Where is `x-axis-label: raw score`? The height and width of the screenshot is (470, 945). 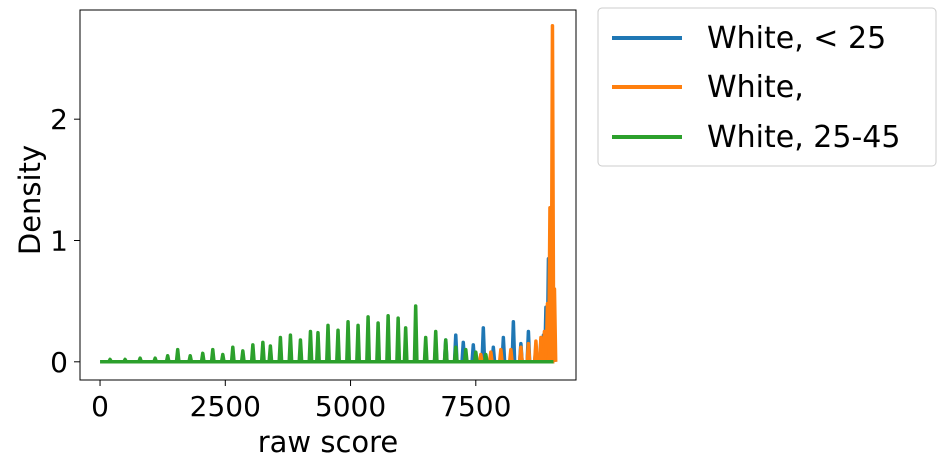 x-axis-label: raw score is located at coordinates (328, 442).